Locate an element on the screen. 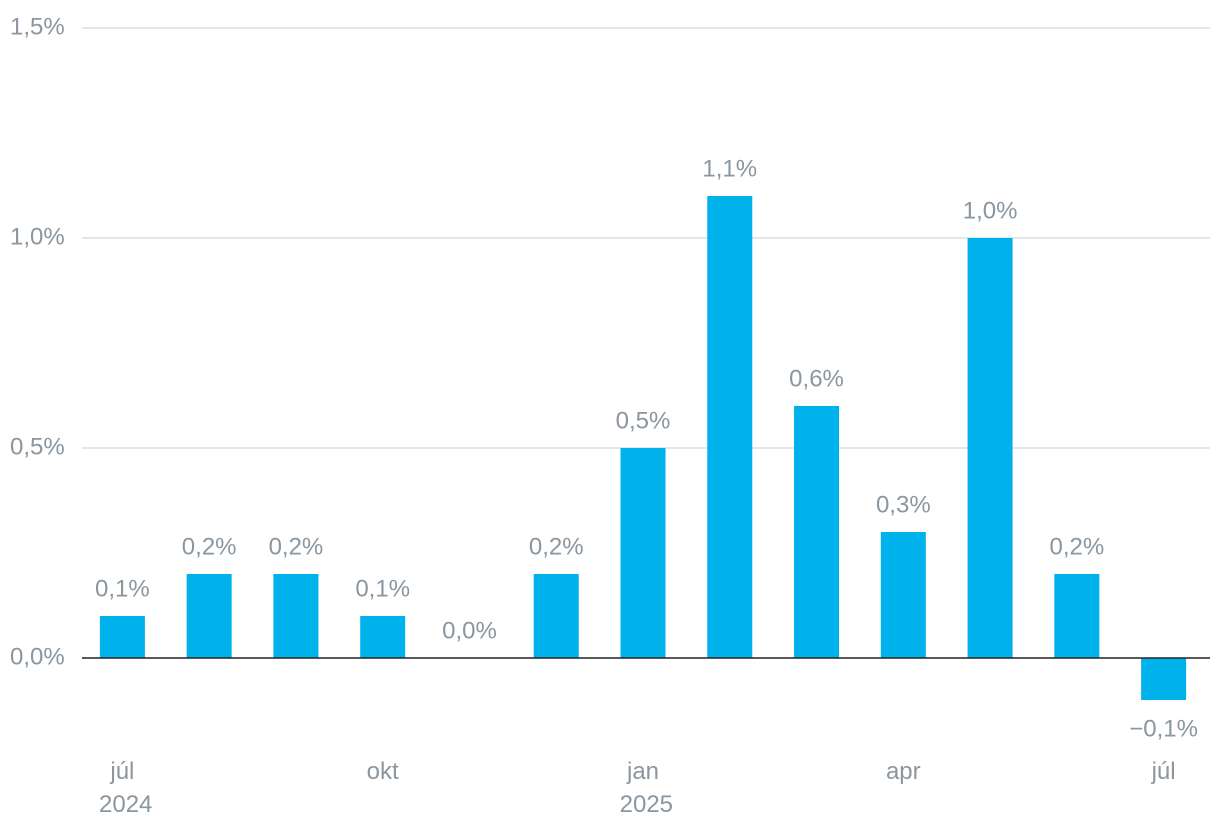 The image size is (1220, 840). y-tick-label: 1,5% is located at coordinates (37, 26).